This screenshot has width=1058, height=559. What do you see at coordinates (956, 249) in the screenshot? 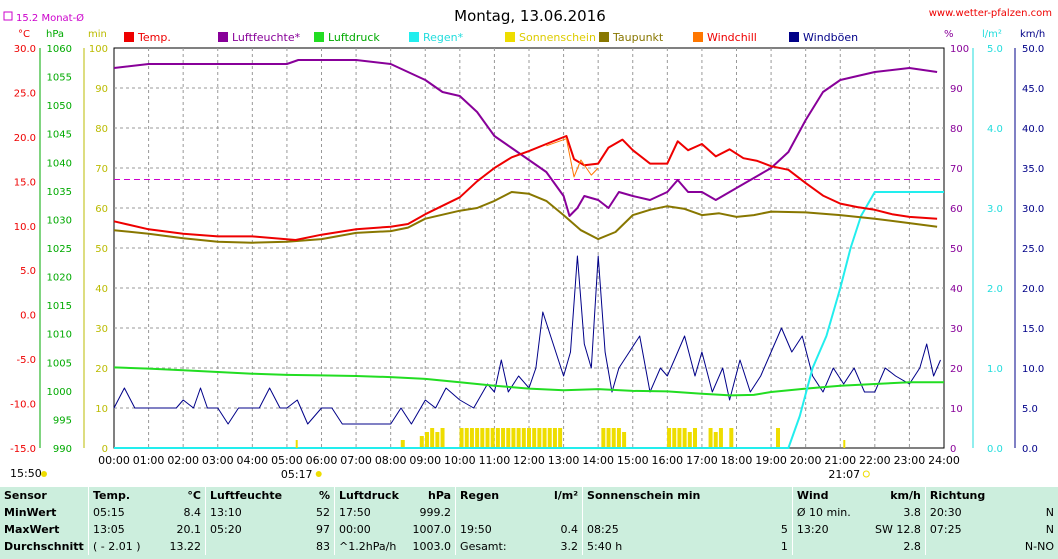
I see `humidity-tick-label: 50` at bounding box center [956, 249].